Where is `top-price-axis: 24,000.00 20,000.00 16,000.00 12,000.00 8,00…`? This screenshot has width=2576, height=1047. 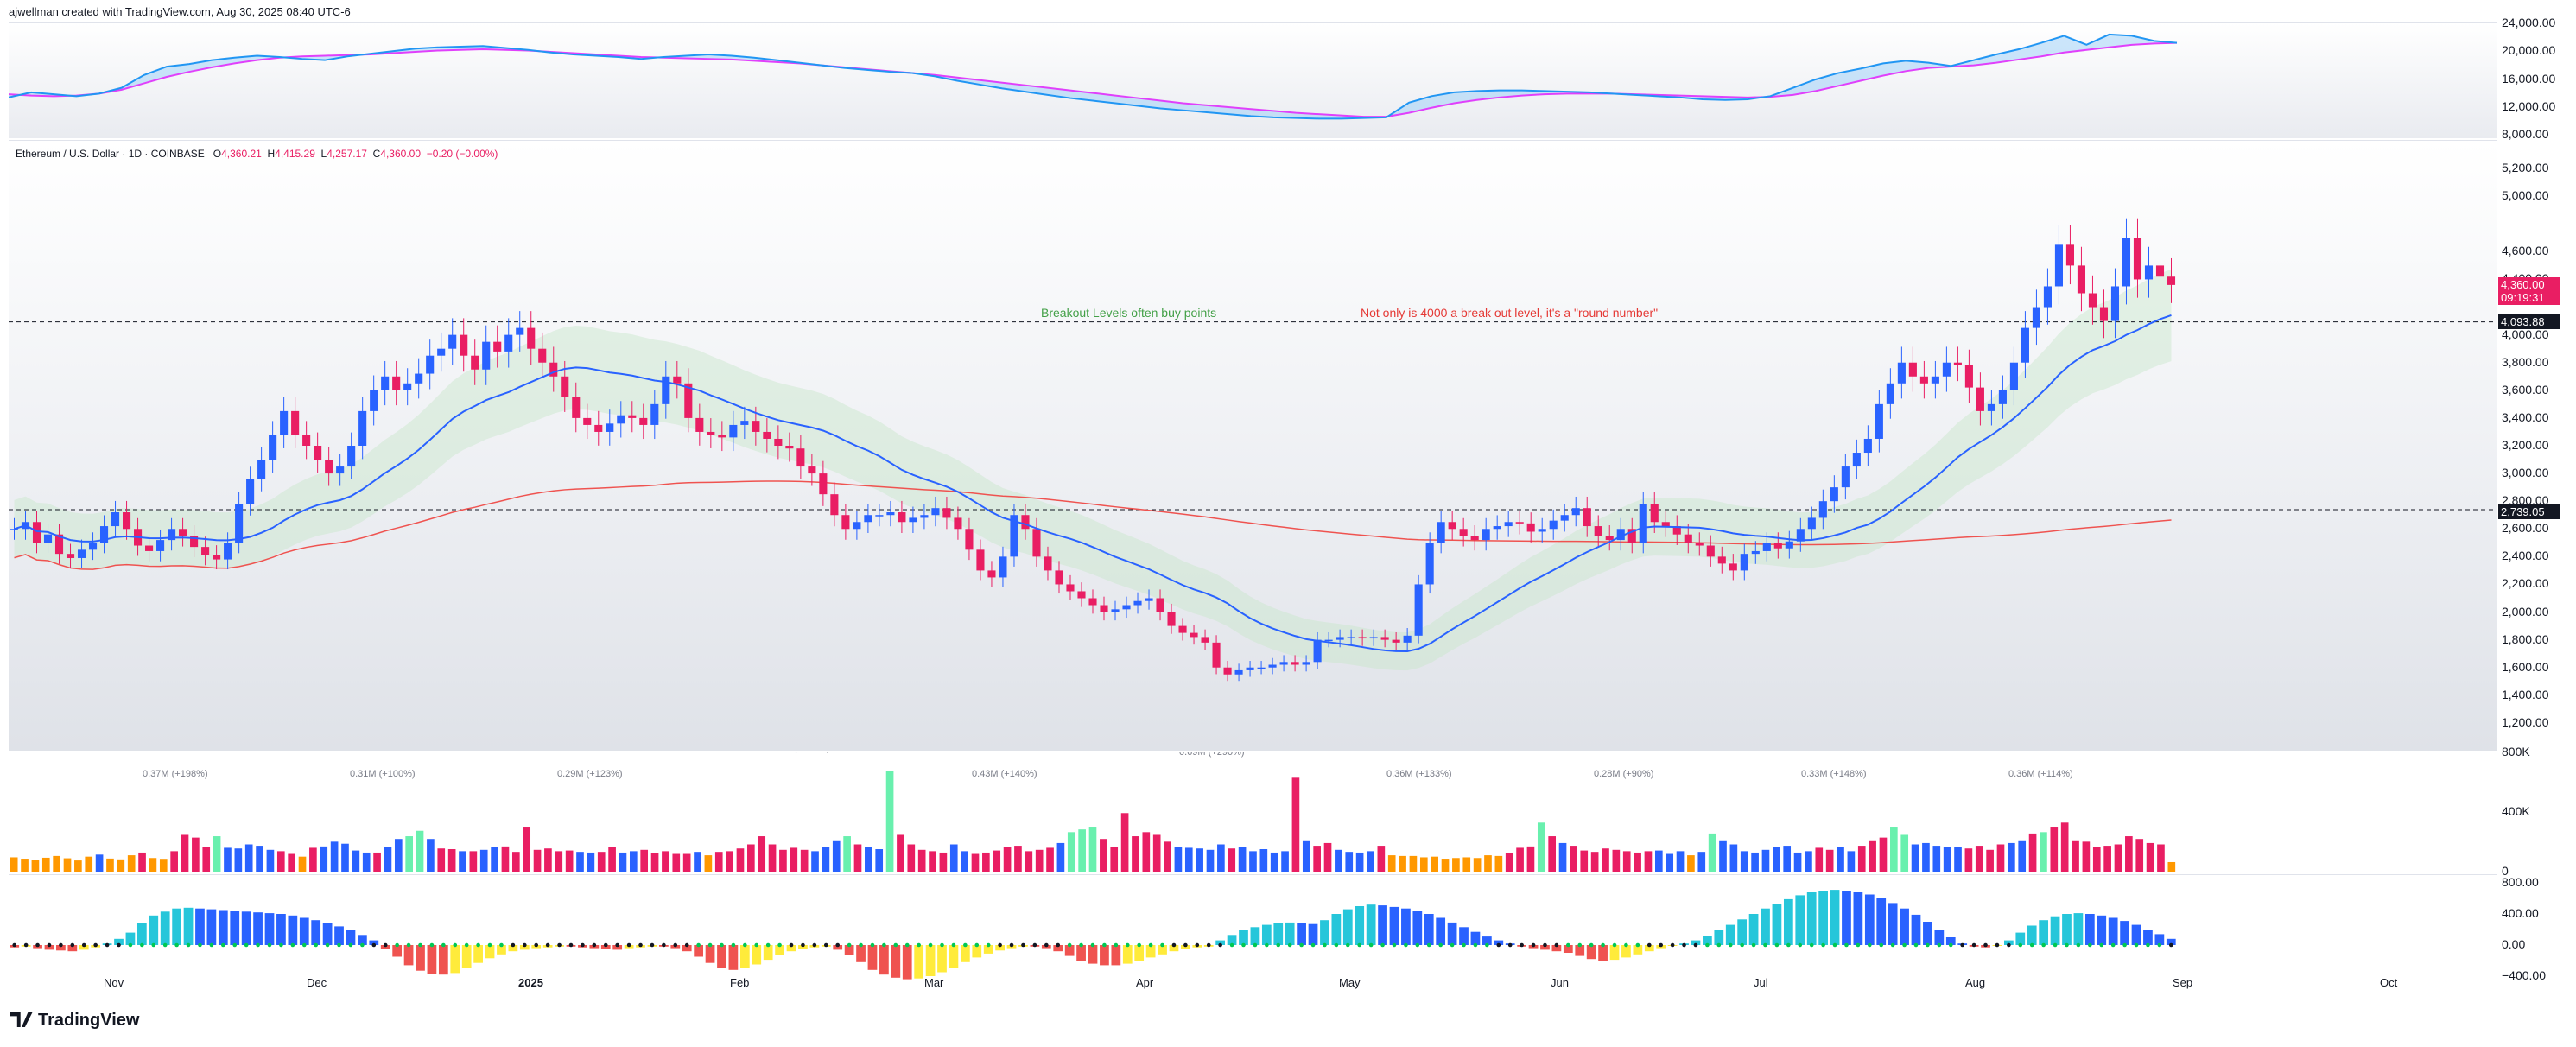 top-price-axis: 24,000.00 20,000.00 16,000.00 12,000.00 8,00… is located at coordinates (2536, 78).